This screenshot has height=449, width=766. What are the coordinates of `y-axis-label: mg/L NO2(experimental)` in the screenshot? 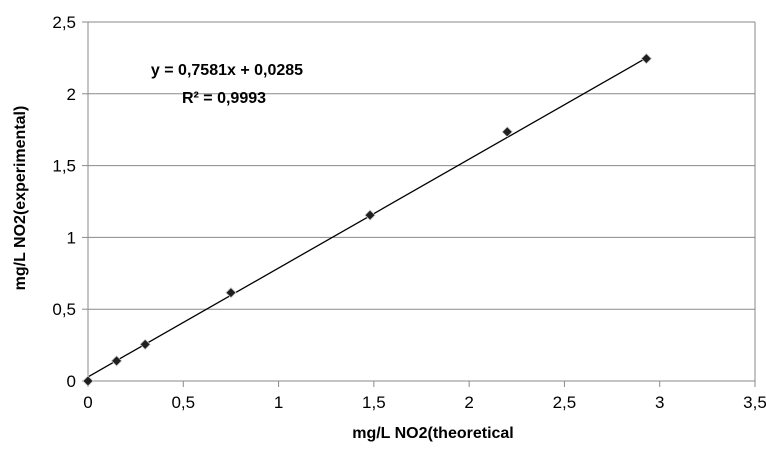 It's located at (20, 198).